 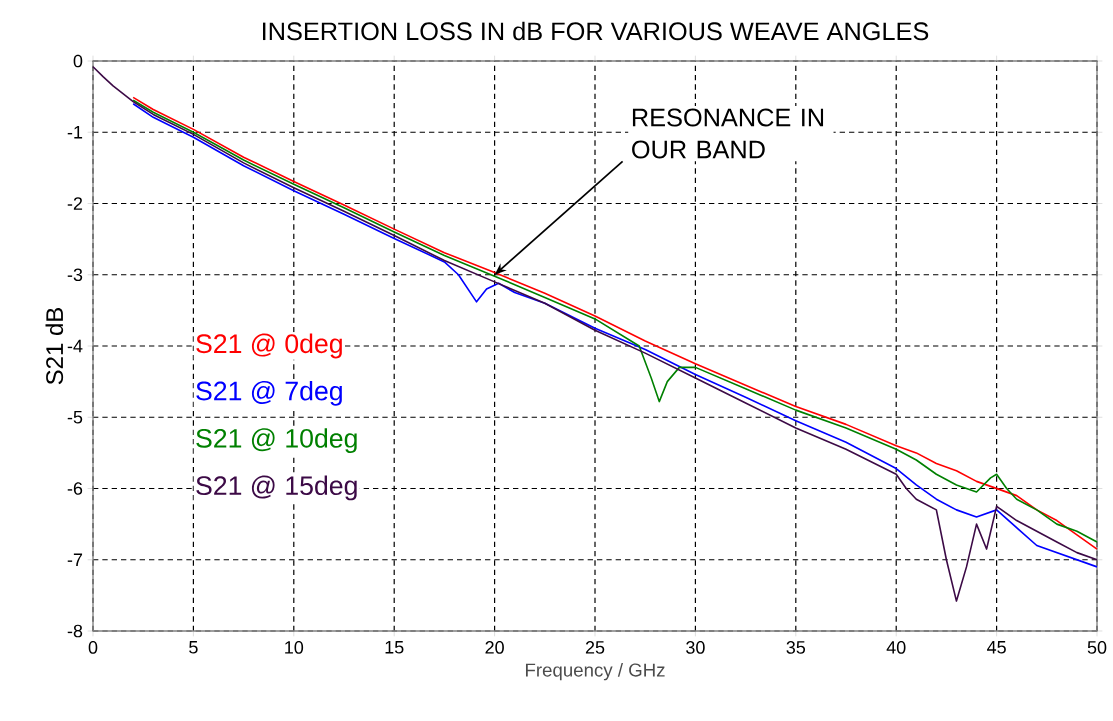 I want to click on y-tick-label: -3, so click(x=75, y=275).